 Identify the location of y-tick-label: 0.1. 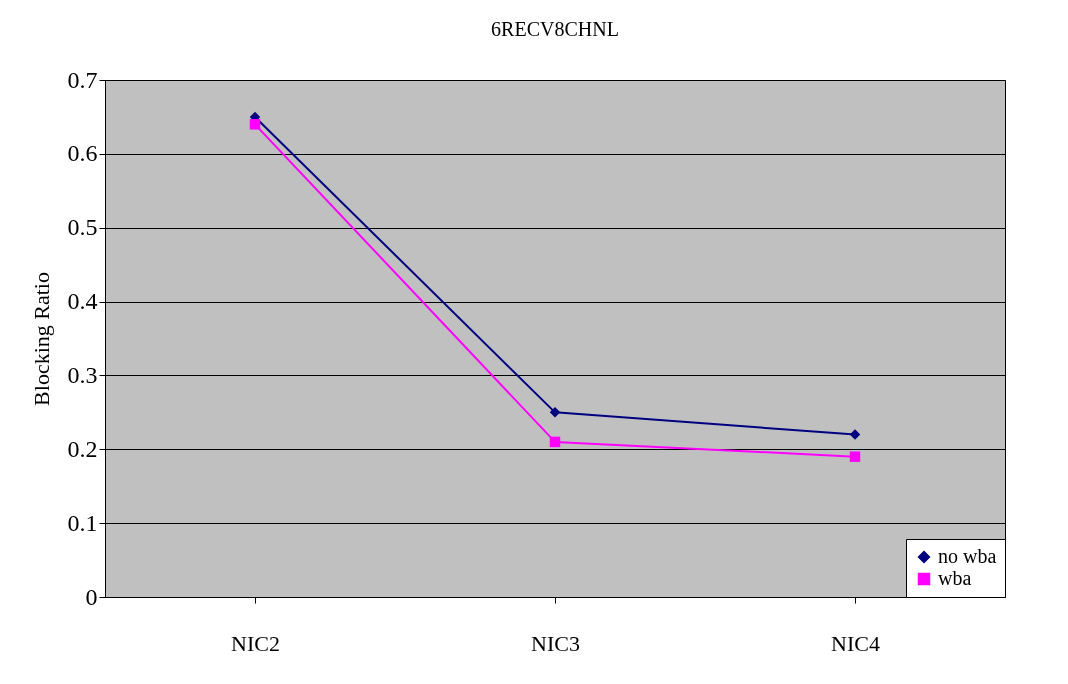
(82, 522).